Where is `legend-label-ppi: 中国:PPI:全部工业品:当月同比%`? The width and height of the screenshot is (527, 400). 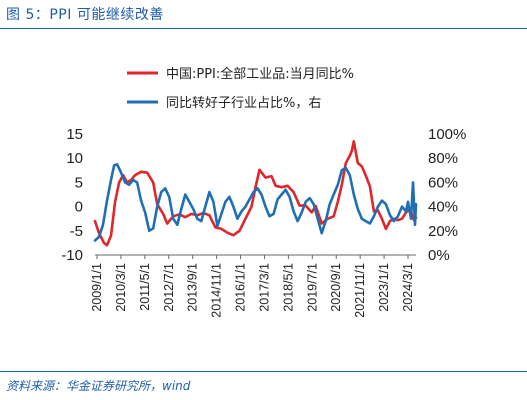
legend-label-ppi: 中国:PPI:全部工业品:当月同比% is located at coordinates (260, 74).